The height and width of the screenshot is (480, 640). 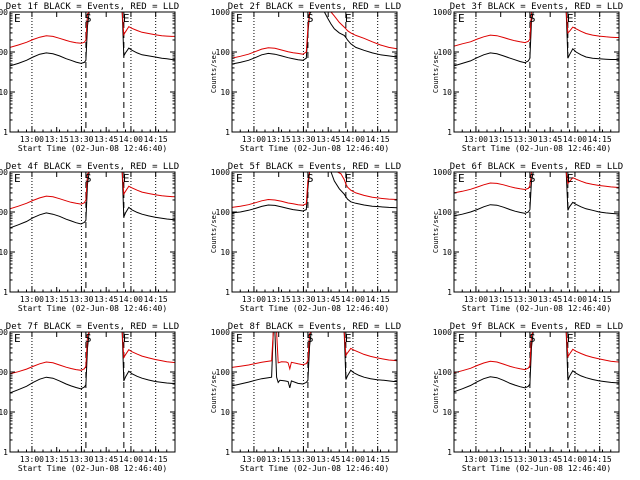 I want to click on panel-title: Det 4f BLACK = Events, RED = LLD, so click(x=92, y=167).